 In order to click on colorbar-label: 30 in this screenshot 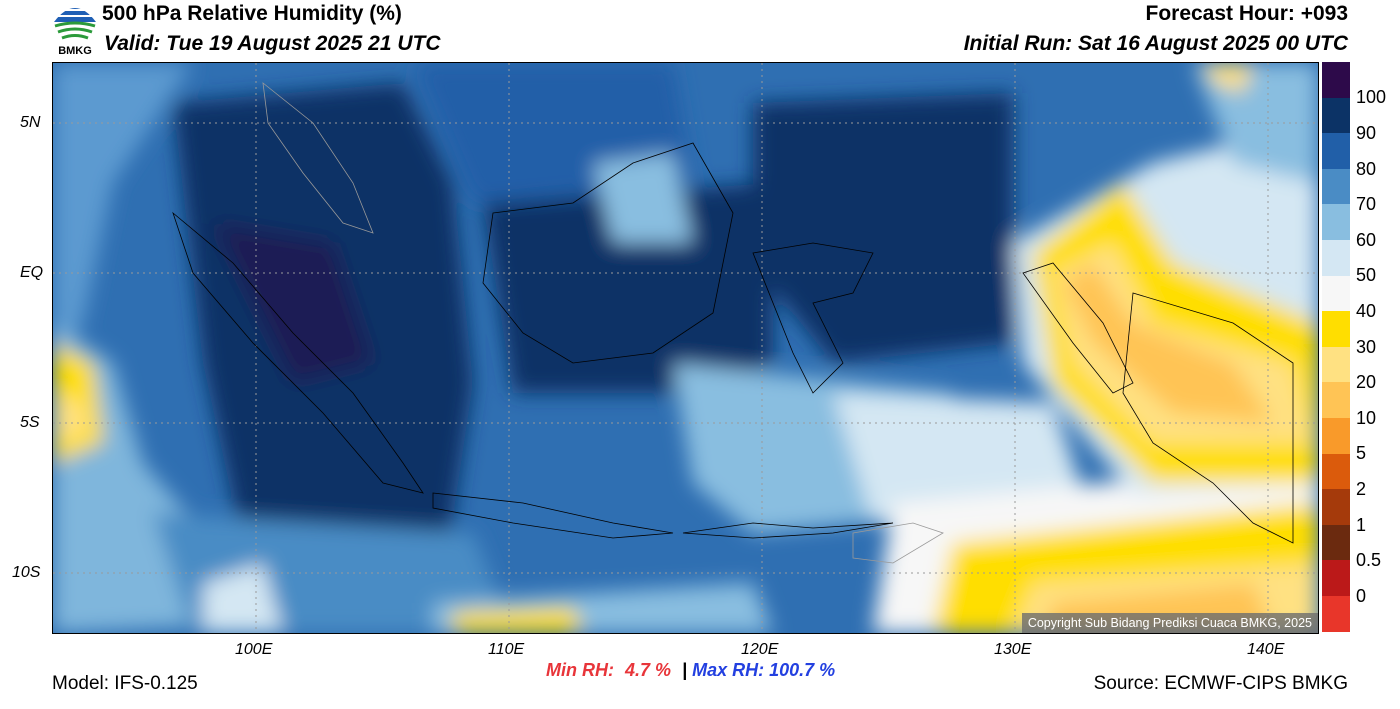, I will do `click(1366, 347)`.